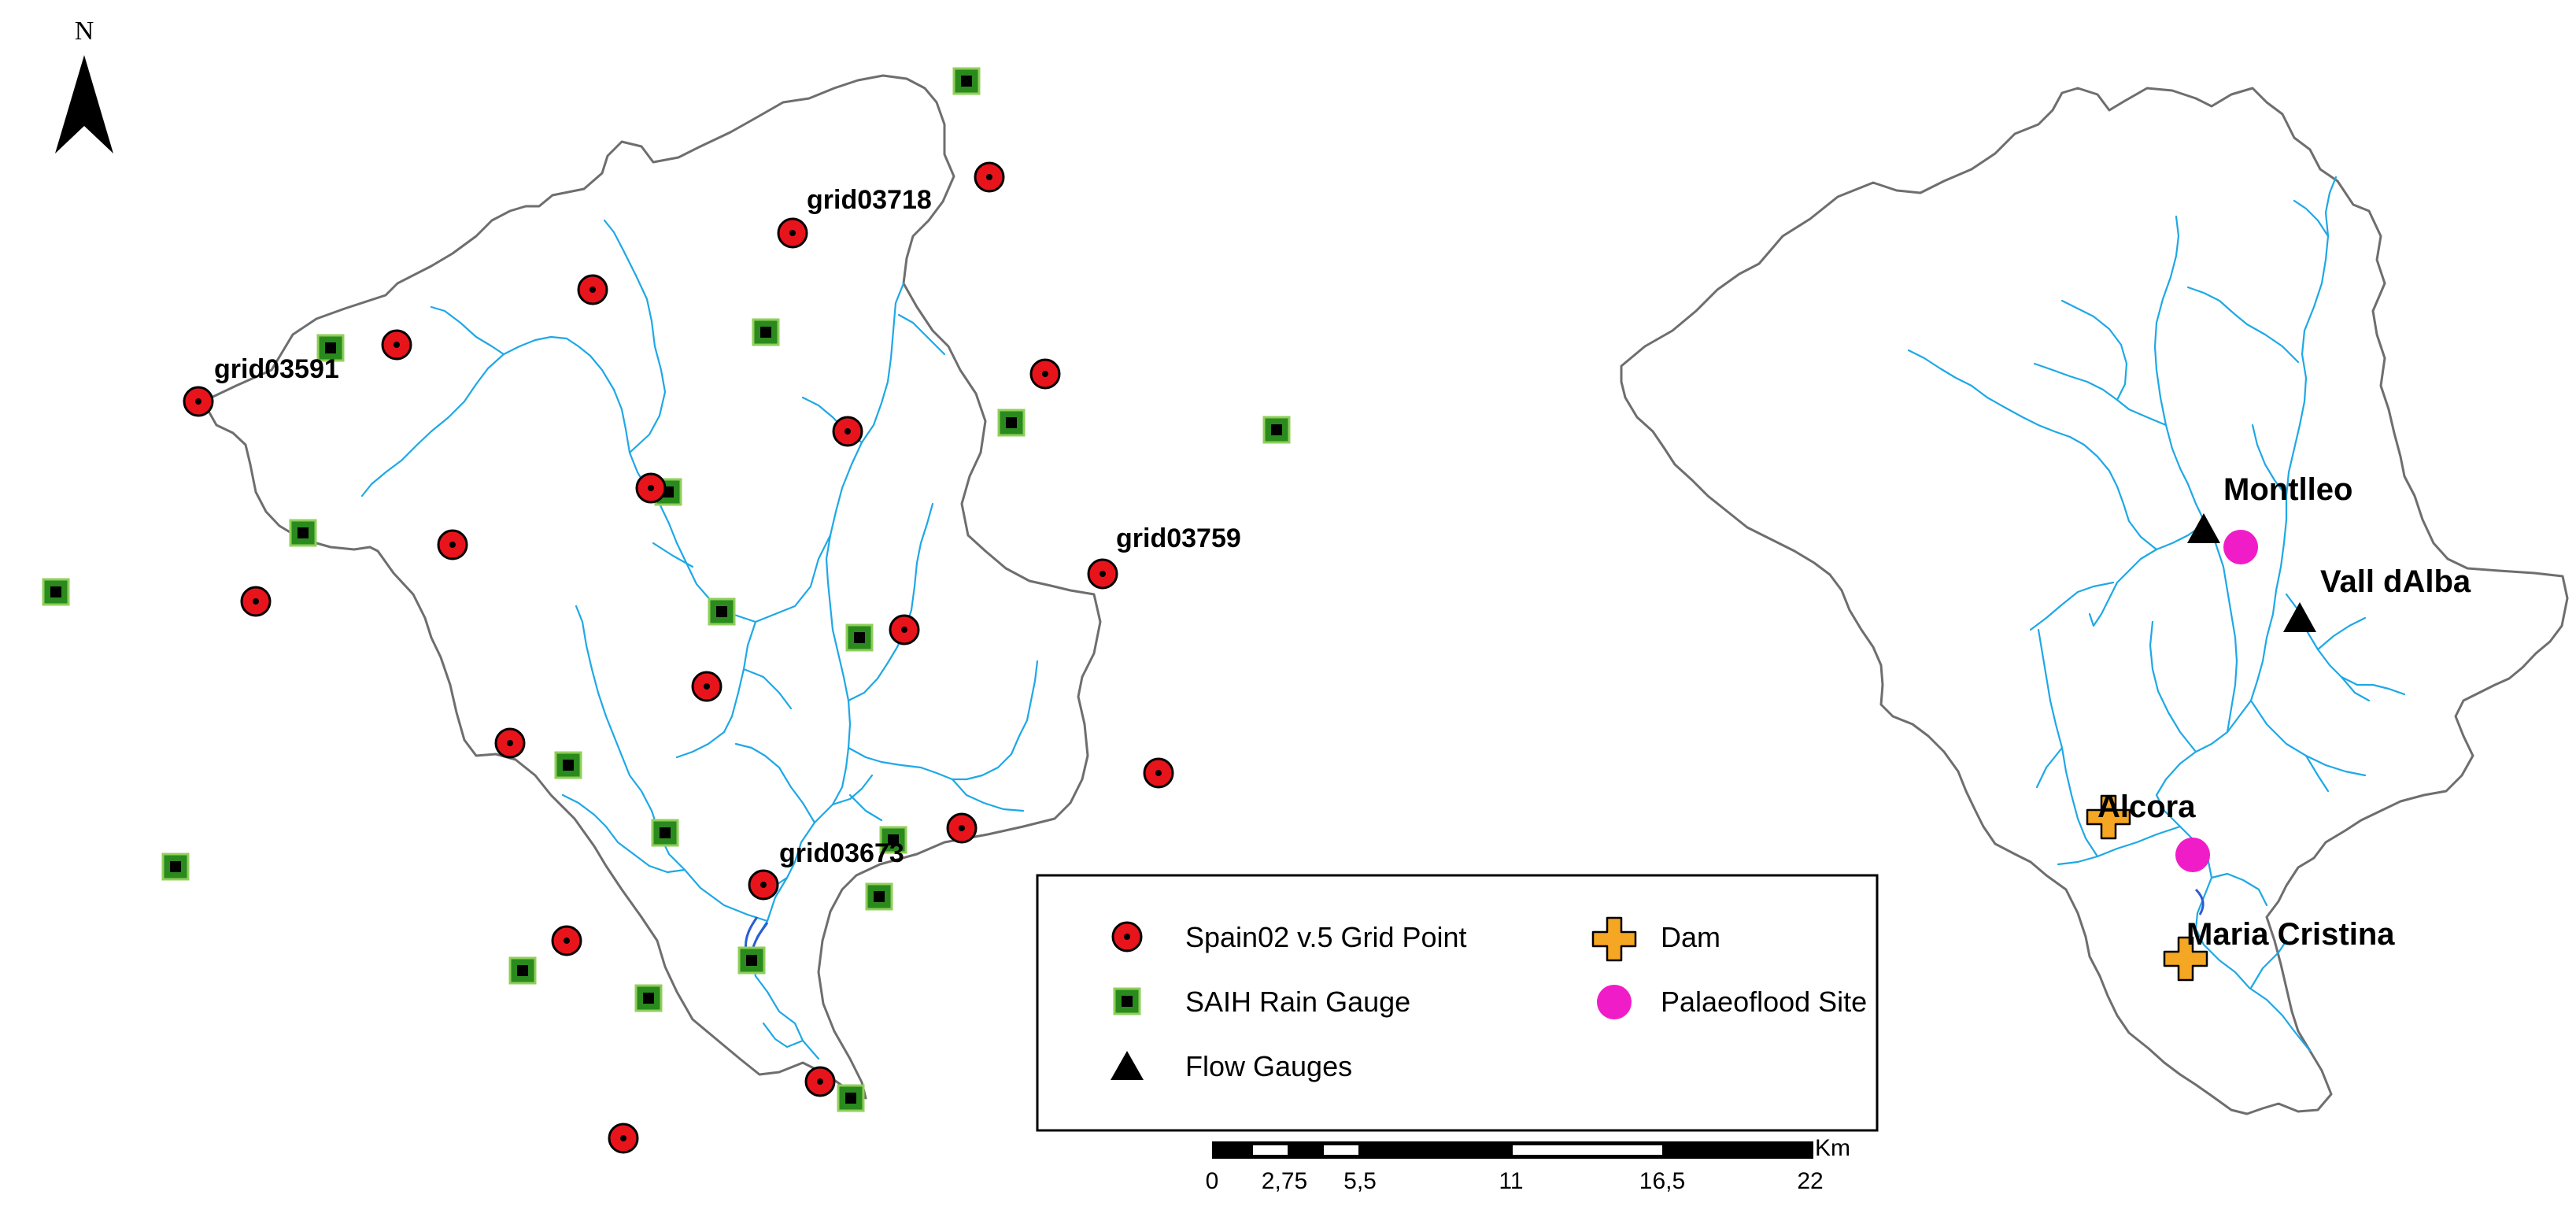 Image resolution: width=2576 pixels, height=1228 pixels. I want to click on scale-unit: Km, so click(1832, 1148).